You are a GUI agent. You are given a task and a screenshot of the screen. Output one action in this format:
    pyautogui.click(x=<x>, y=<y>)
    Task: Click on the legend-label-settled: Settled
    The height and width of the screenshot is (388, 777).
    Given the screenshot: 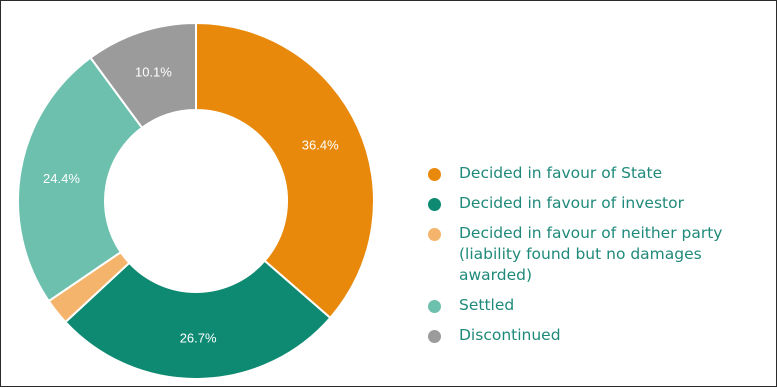 What is the action you would take?
    pyautogui.click(x=487, y=305)
    